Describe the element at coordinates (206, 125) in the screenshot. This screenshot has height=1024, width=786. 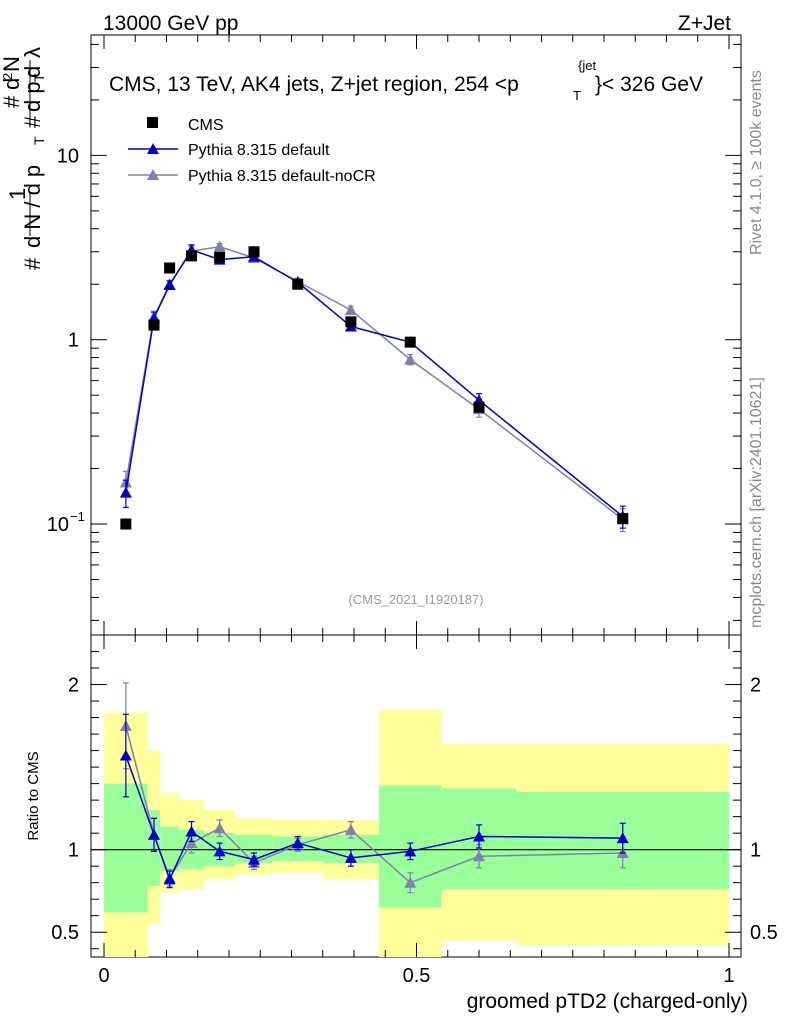
I see `legend-cms-label: CMS` at that location.